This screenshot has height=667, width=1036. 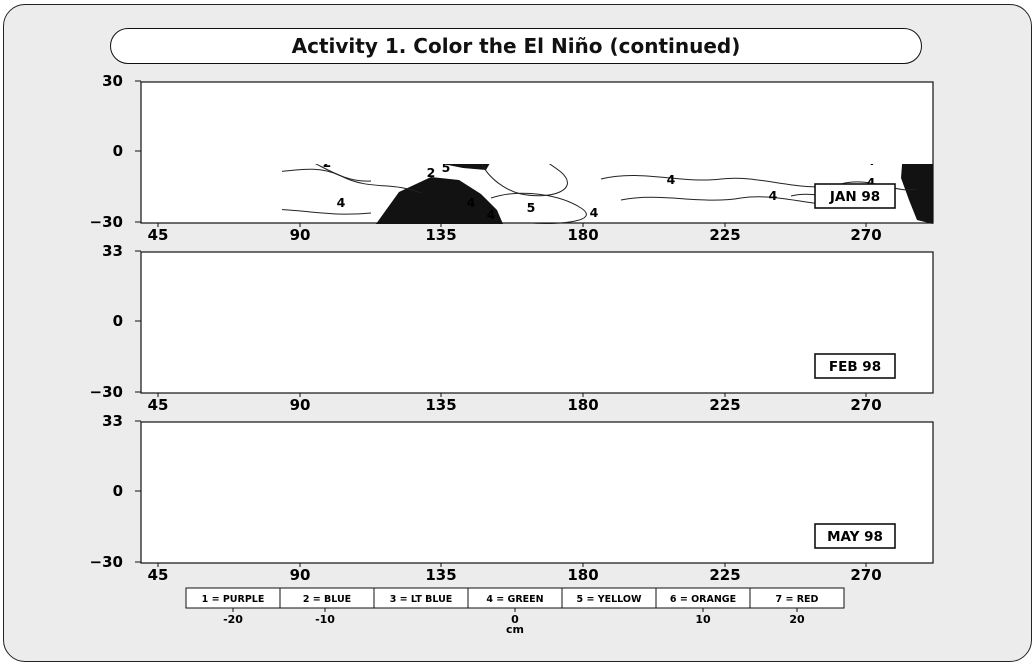 I want to click on scale-tick-label: 20, so click(x=797, y=619).